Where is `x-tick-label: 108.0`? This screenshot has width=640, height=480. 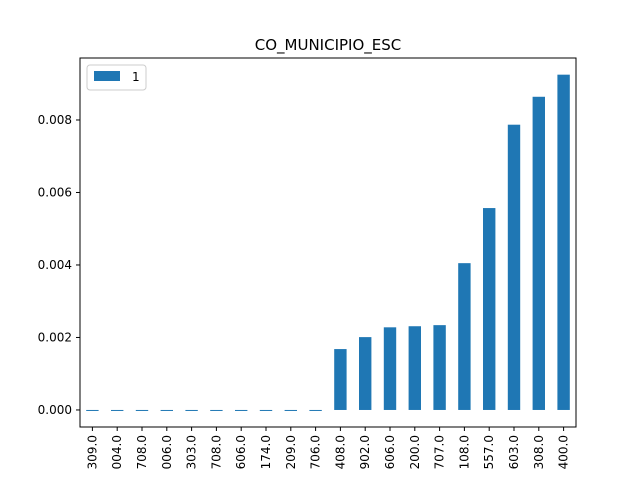 x-tick-label: 108.0 is located at coordinates (464, 452).